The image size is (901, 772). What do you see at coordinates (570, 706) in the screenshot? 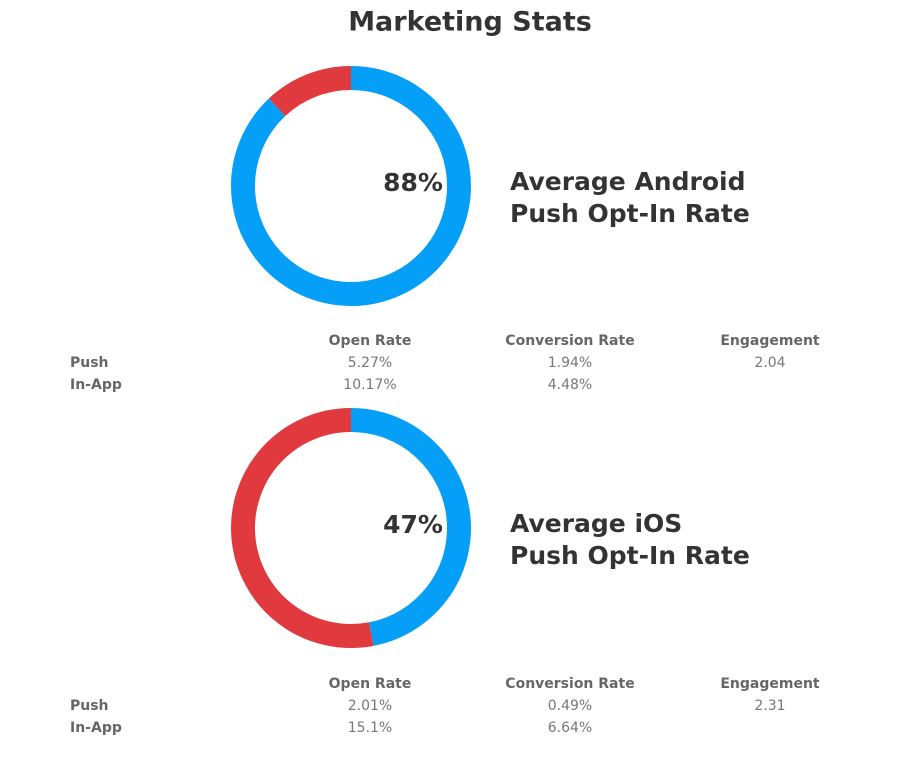
I see `table-cell: 0.49%` at bounding box center [570, 706].